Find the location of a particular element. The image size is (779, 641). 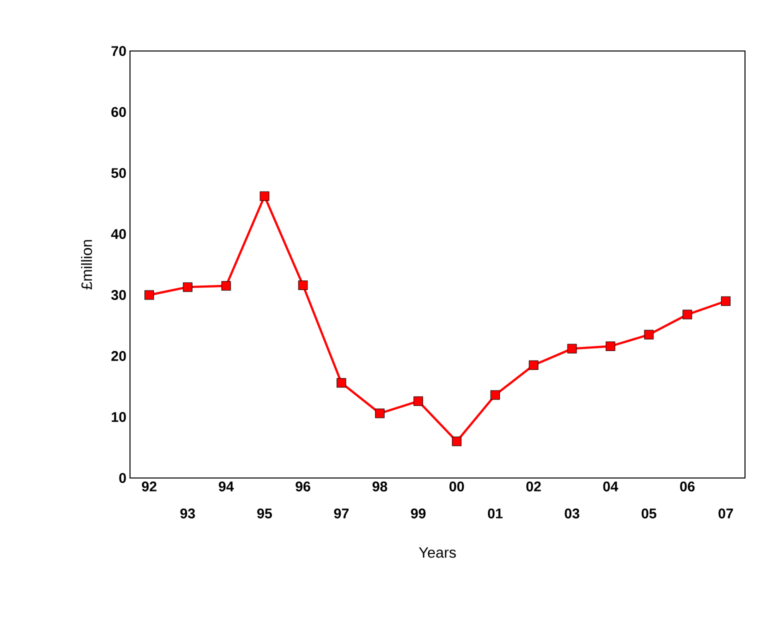

y-tick-label: 20 is located at coordinates (118, 356).